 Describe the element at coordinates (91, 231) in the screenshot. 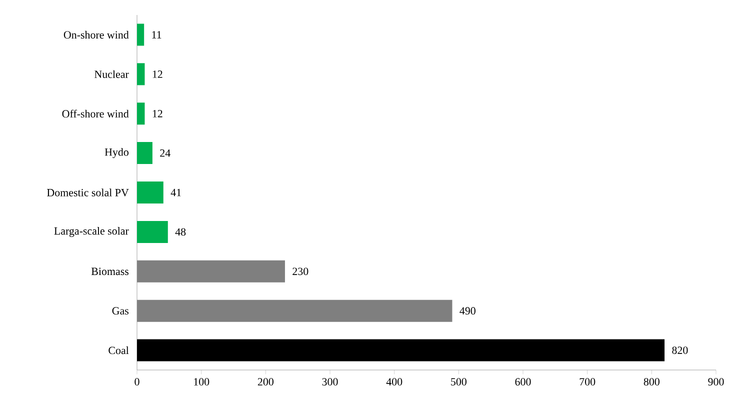

I see `y-tick-label: Larga-scale solar` at that location.